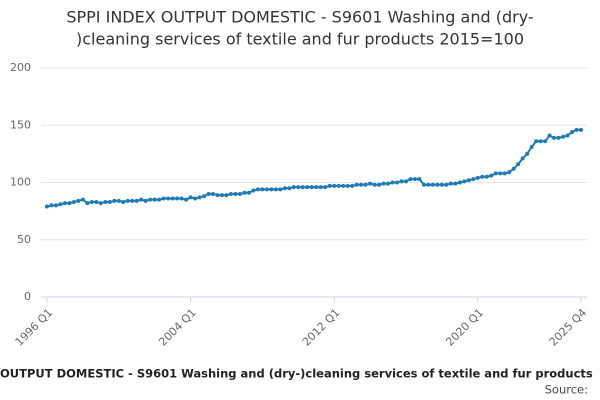  What do you see at coordinates (464, 327) in the screenshot?
I see `x-tick-label: 2020 Q1` at bounding box center [464, 327].